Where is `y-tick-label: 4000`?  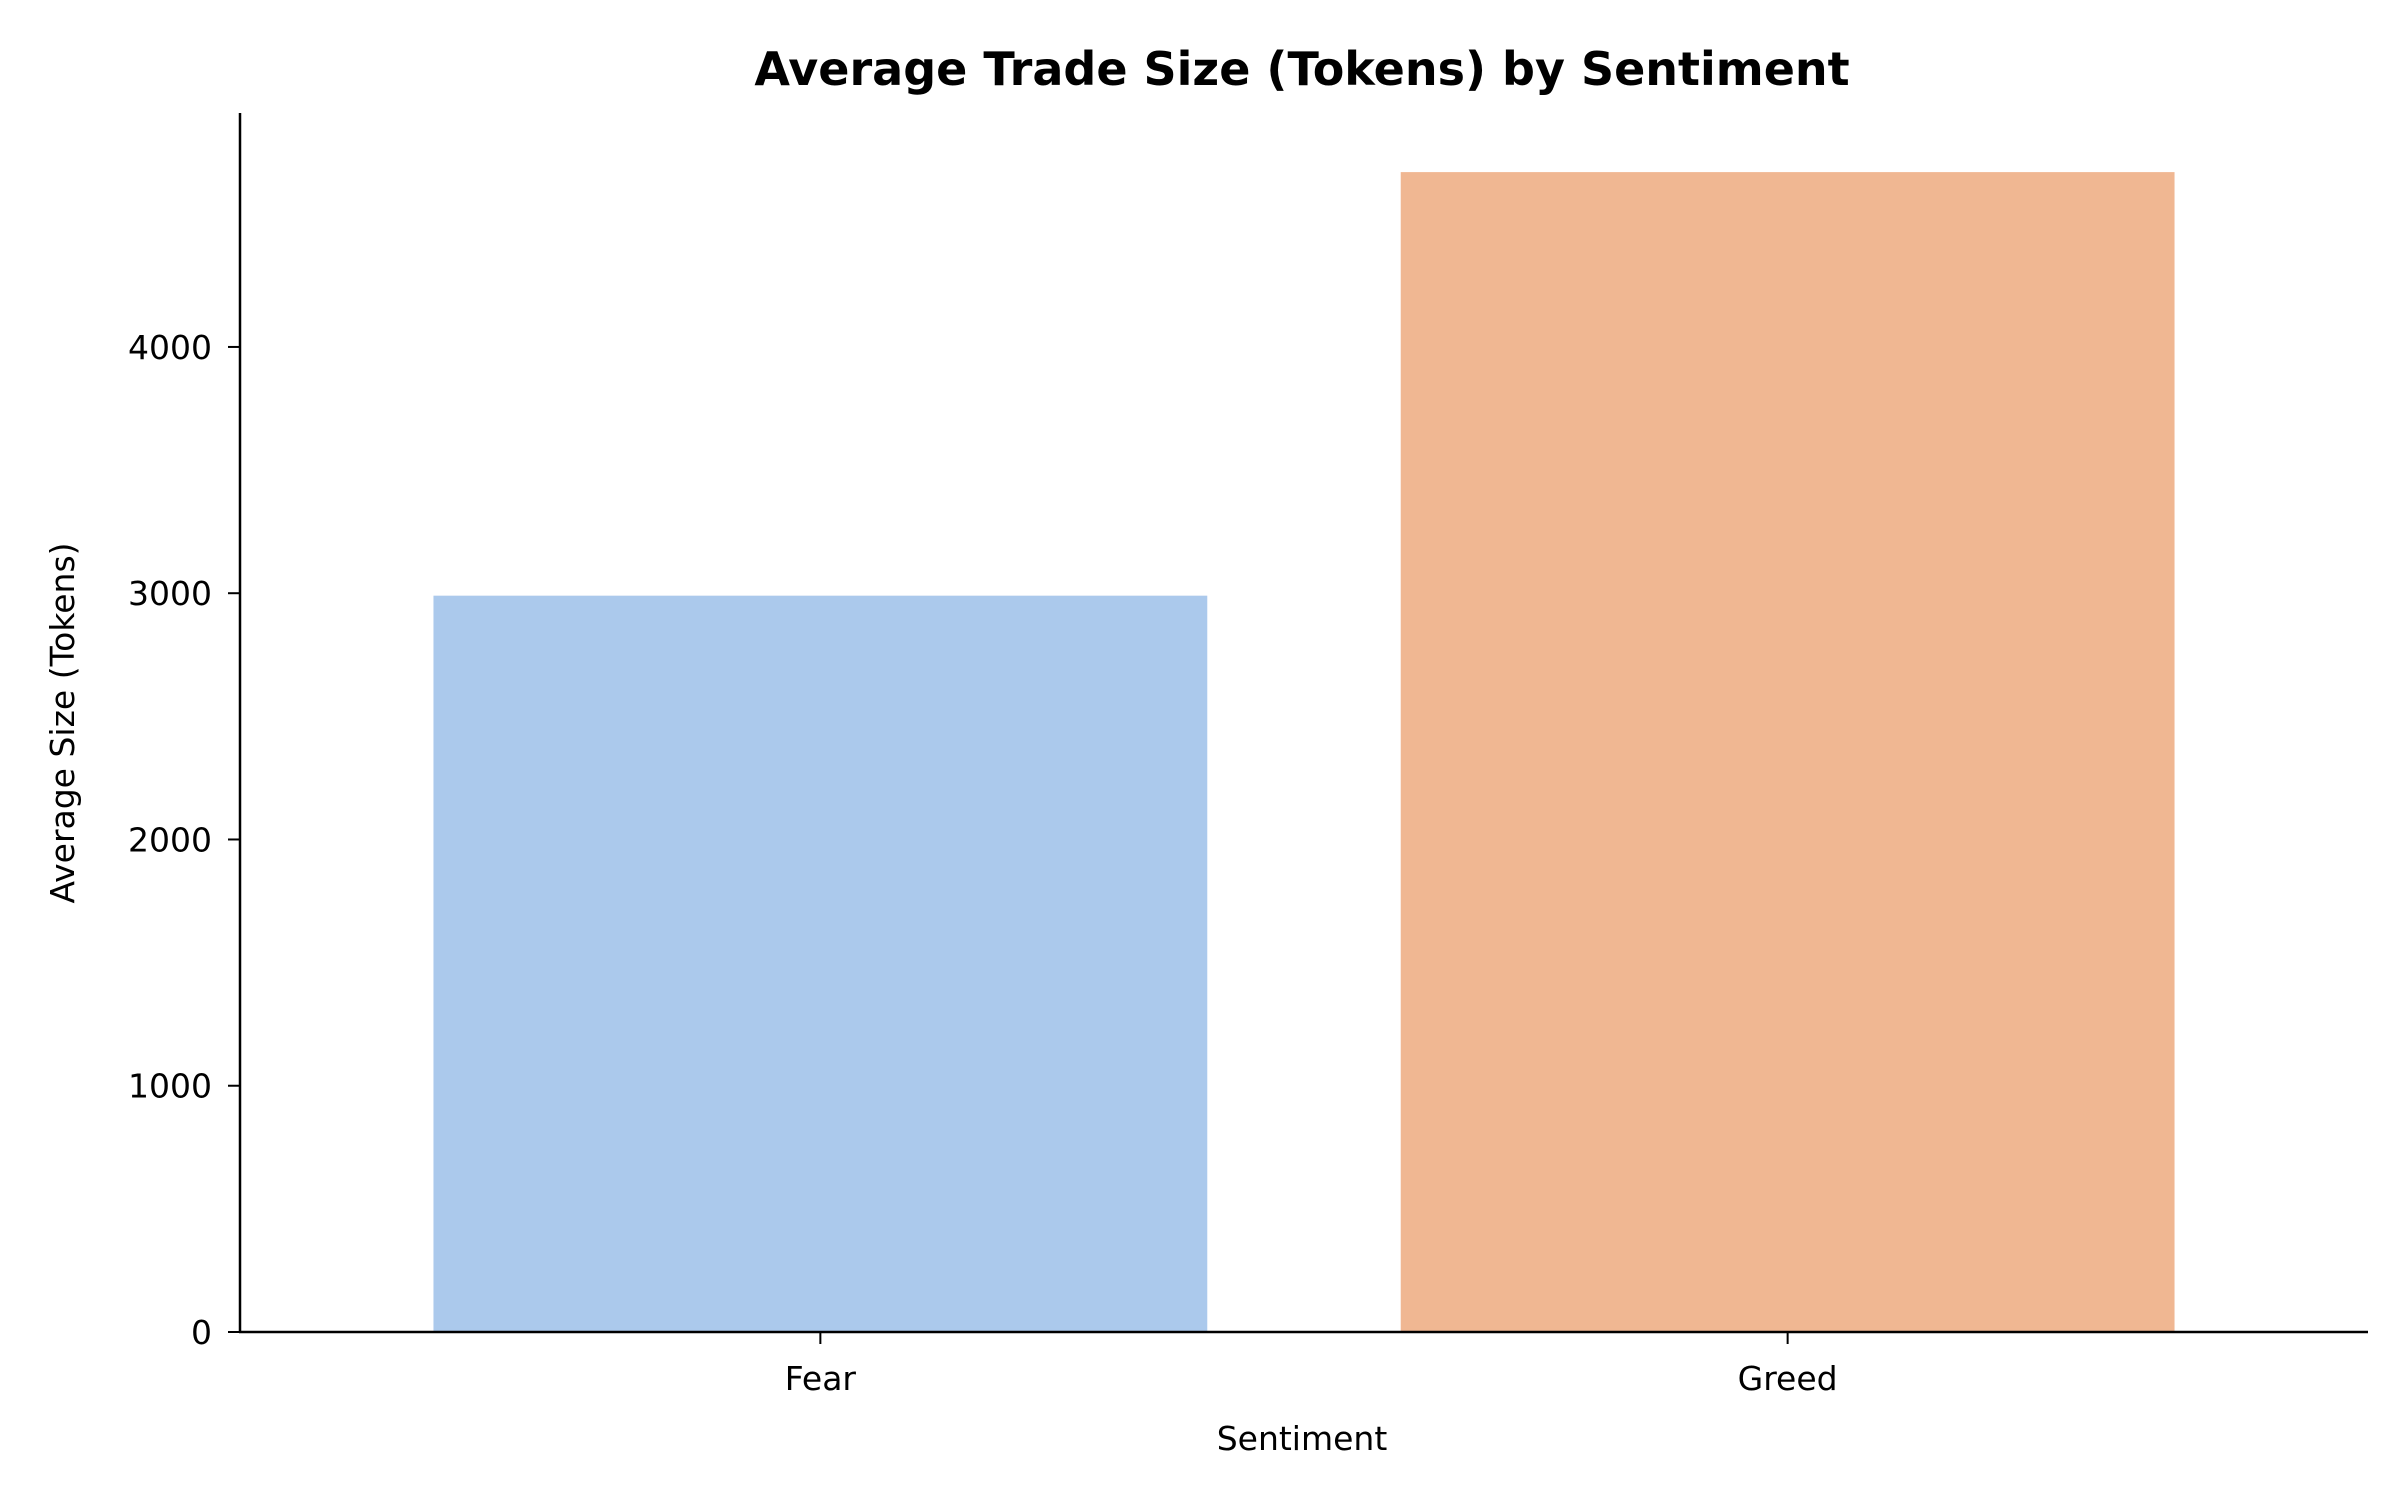
y-tick-label: 4000 is located at coordinates (170, 347).